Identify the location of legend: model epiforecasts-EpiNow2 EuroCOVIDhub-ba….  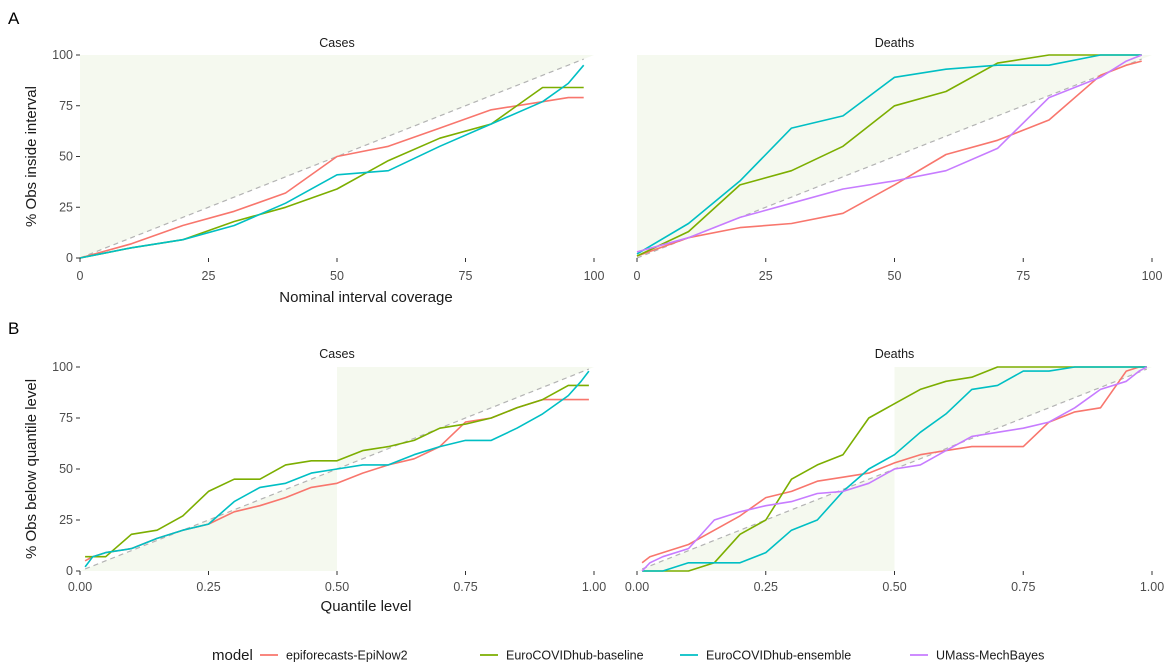
(628, 655).